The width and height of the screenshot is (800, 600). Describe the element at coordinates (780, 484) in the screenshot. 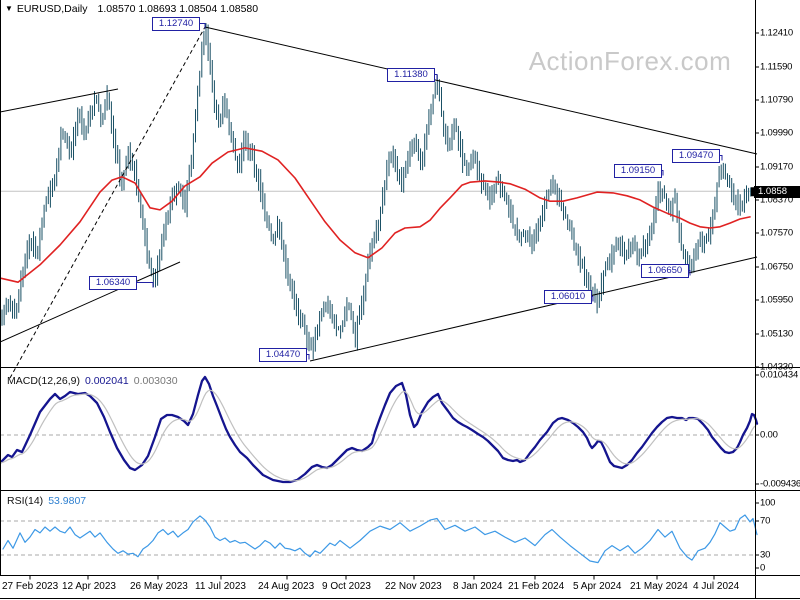

I see `macd-axis-label: -0.009436` at that location.